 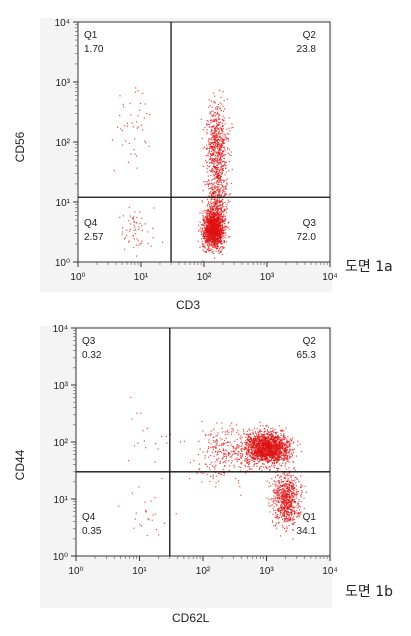 What do you see at coordinates (310, 223) in the screenshot?
I see `quadrant-name: Q3` at bounding box center [310, 223].